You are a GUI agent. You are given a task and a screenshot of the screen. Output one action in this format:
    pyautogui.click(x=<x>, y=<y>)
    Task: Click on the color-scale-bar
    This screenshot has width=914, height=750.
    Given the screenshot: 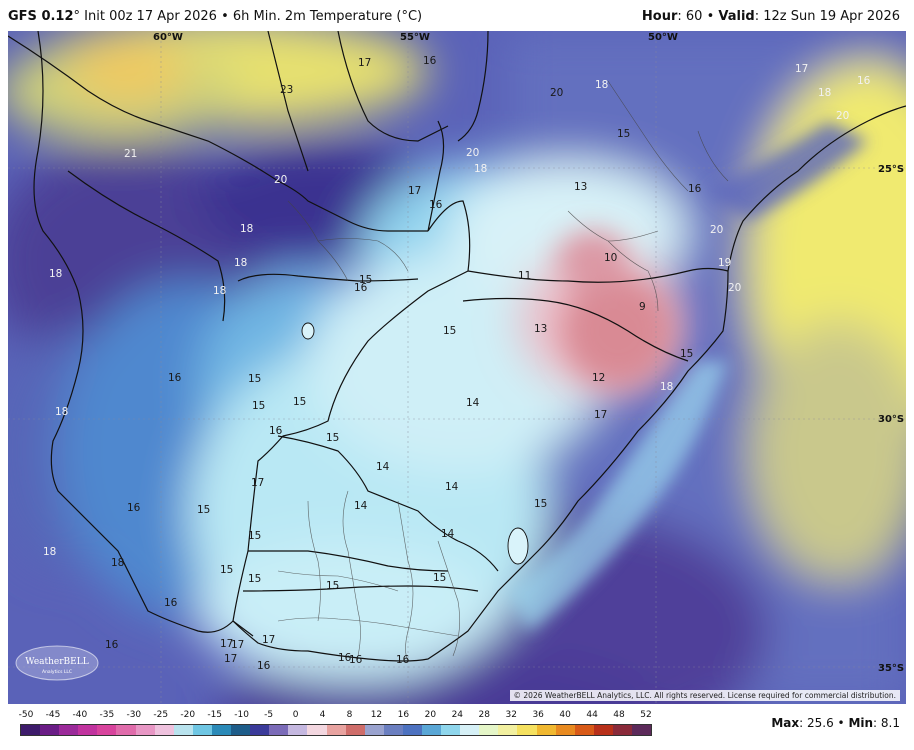 What is the action you would take?
    pyautogui.click(x=336, y=730)
    